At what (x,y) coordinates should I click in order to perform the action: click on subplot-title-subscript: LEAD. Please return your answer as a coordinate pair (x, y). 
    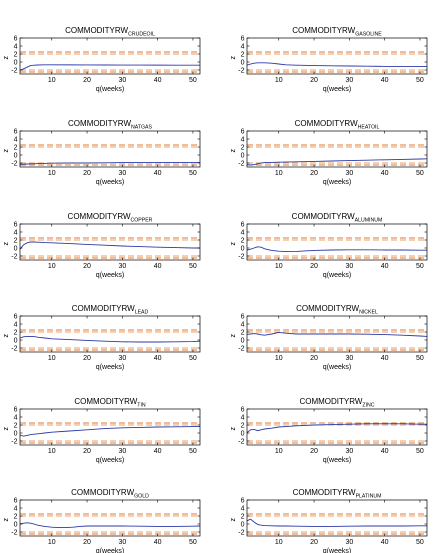
    Looking at the image, I should click on (142, 313).